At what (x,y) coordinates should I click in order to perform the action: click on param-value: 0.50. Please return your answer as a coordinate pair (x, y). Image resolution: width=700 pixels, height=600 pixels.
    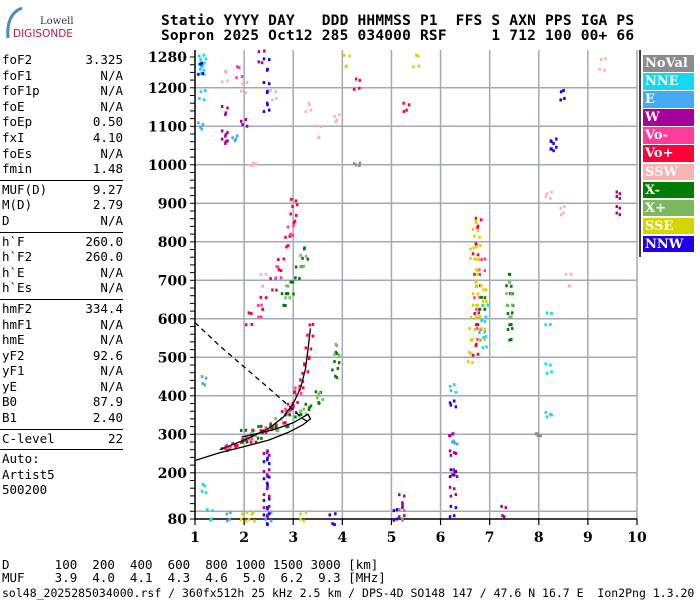
    Looking at the image, I should click on (107, 122).